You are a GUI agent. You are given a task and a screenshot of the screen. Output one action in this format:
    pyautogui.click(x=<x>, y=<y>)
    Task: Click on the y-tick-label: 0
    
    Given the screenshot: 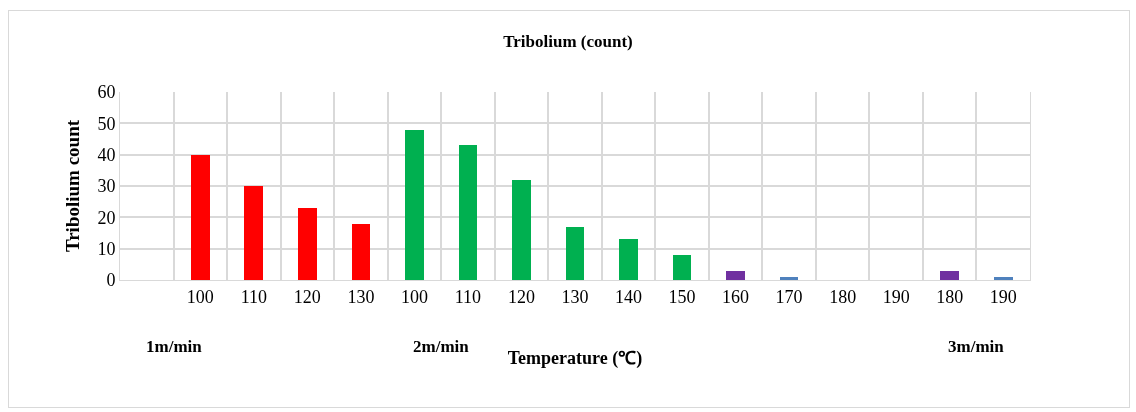 What is the action you would take?
    pyautogui.click(x=111, y=280)
    